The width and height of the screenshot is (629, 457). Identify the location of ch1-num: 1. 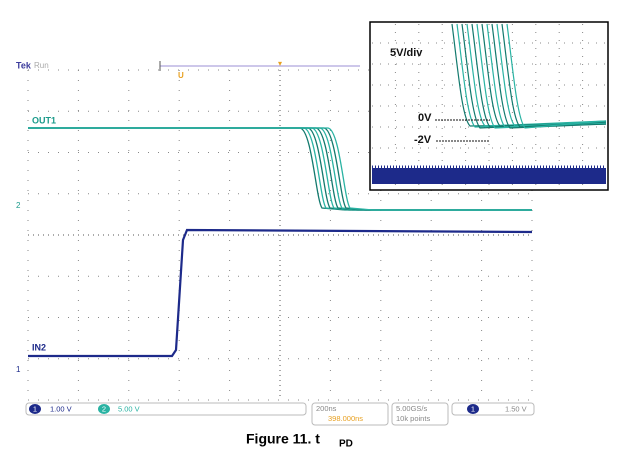
(35, 408).